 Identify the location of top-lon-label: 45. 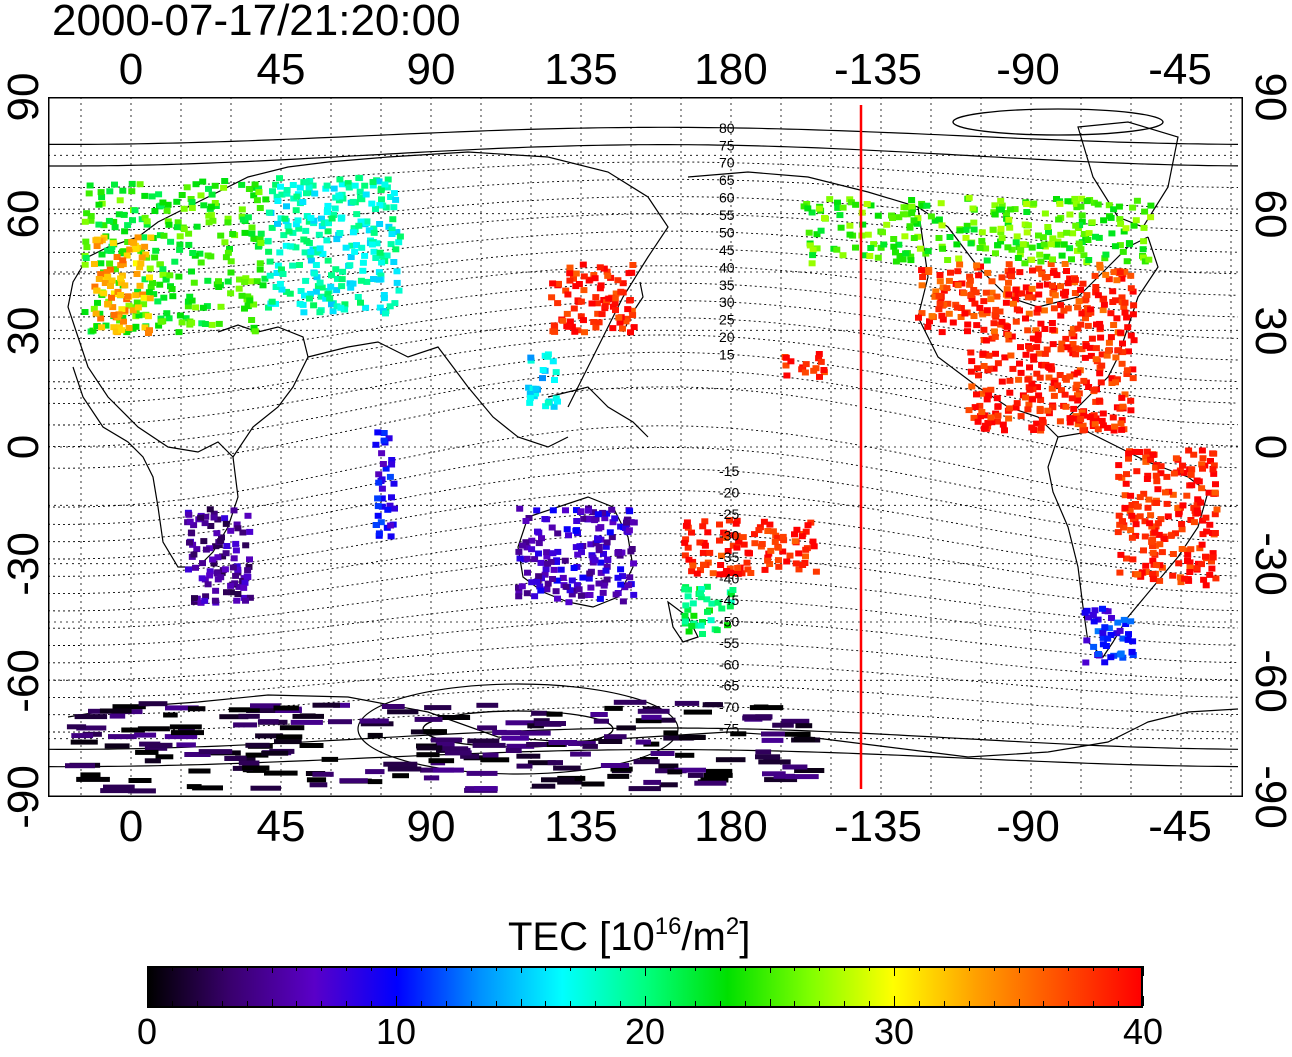
(281, 69).